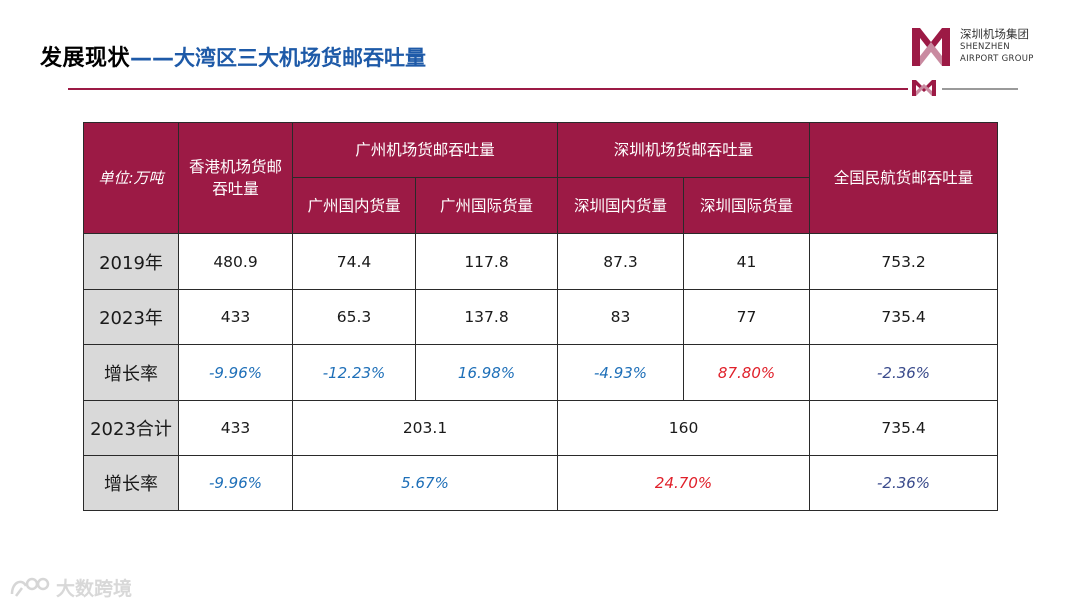  I want to click on header-sz-group: 深圳机场货邮吞吐量, so click(684, 150).